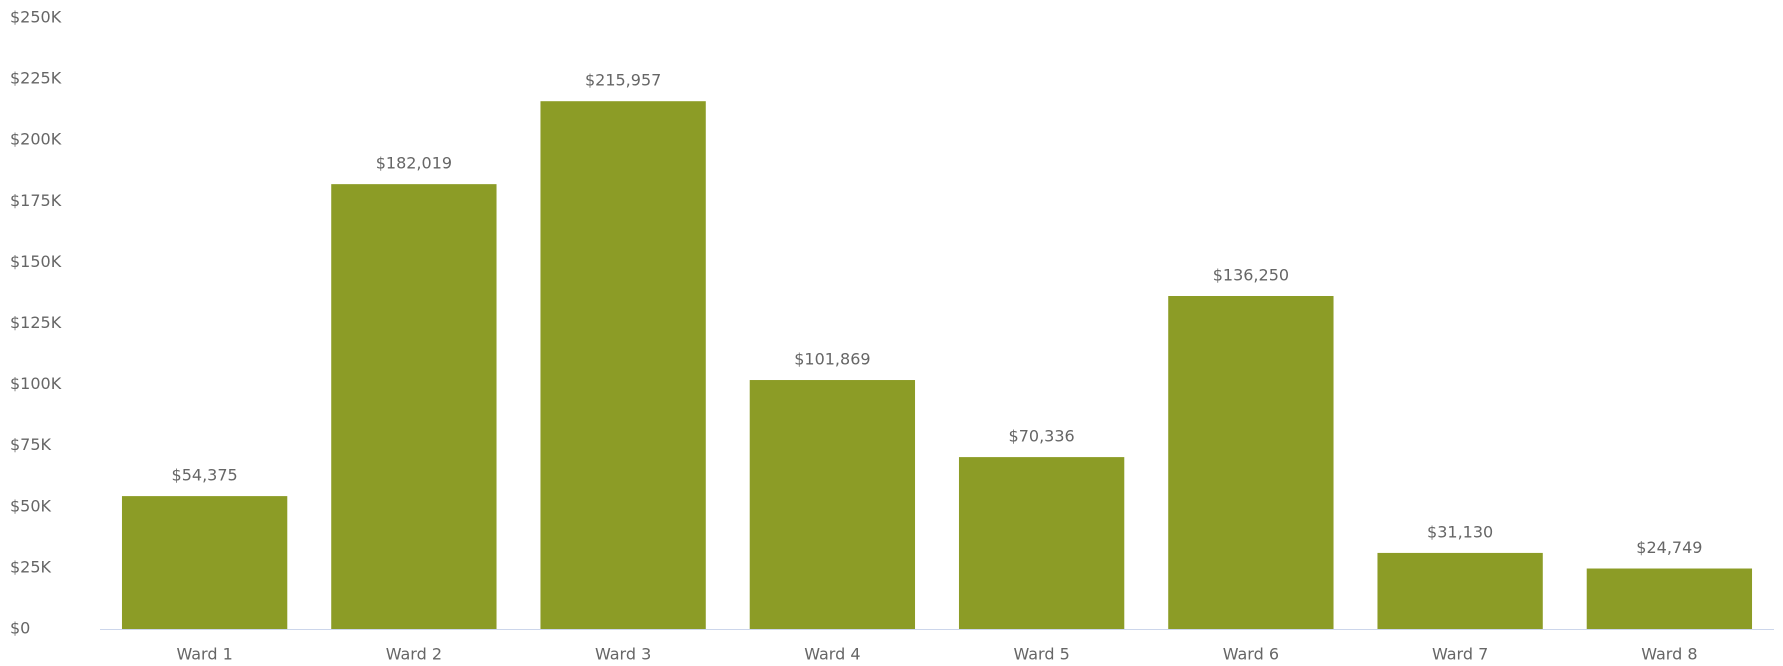 The image size is (1783, 666). What do you see at coordinates (1041, 654) in the screenshot?
I see `x-tick-label: Ward 5` at bounding box center [1041, 654].